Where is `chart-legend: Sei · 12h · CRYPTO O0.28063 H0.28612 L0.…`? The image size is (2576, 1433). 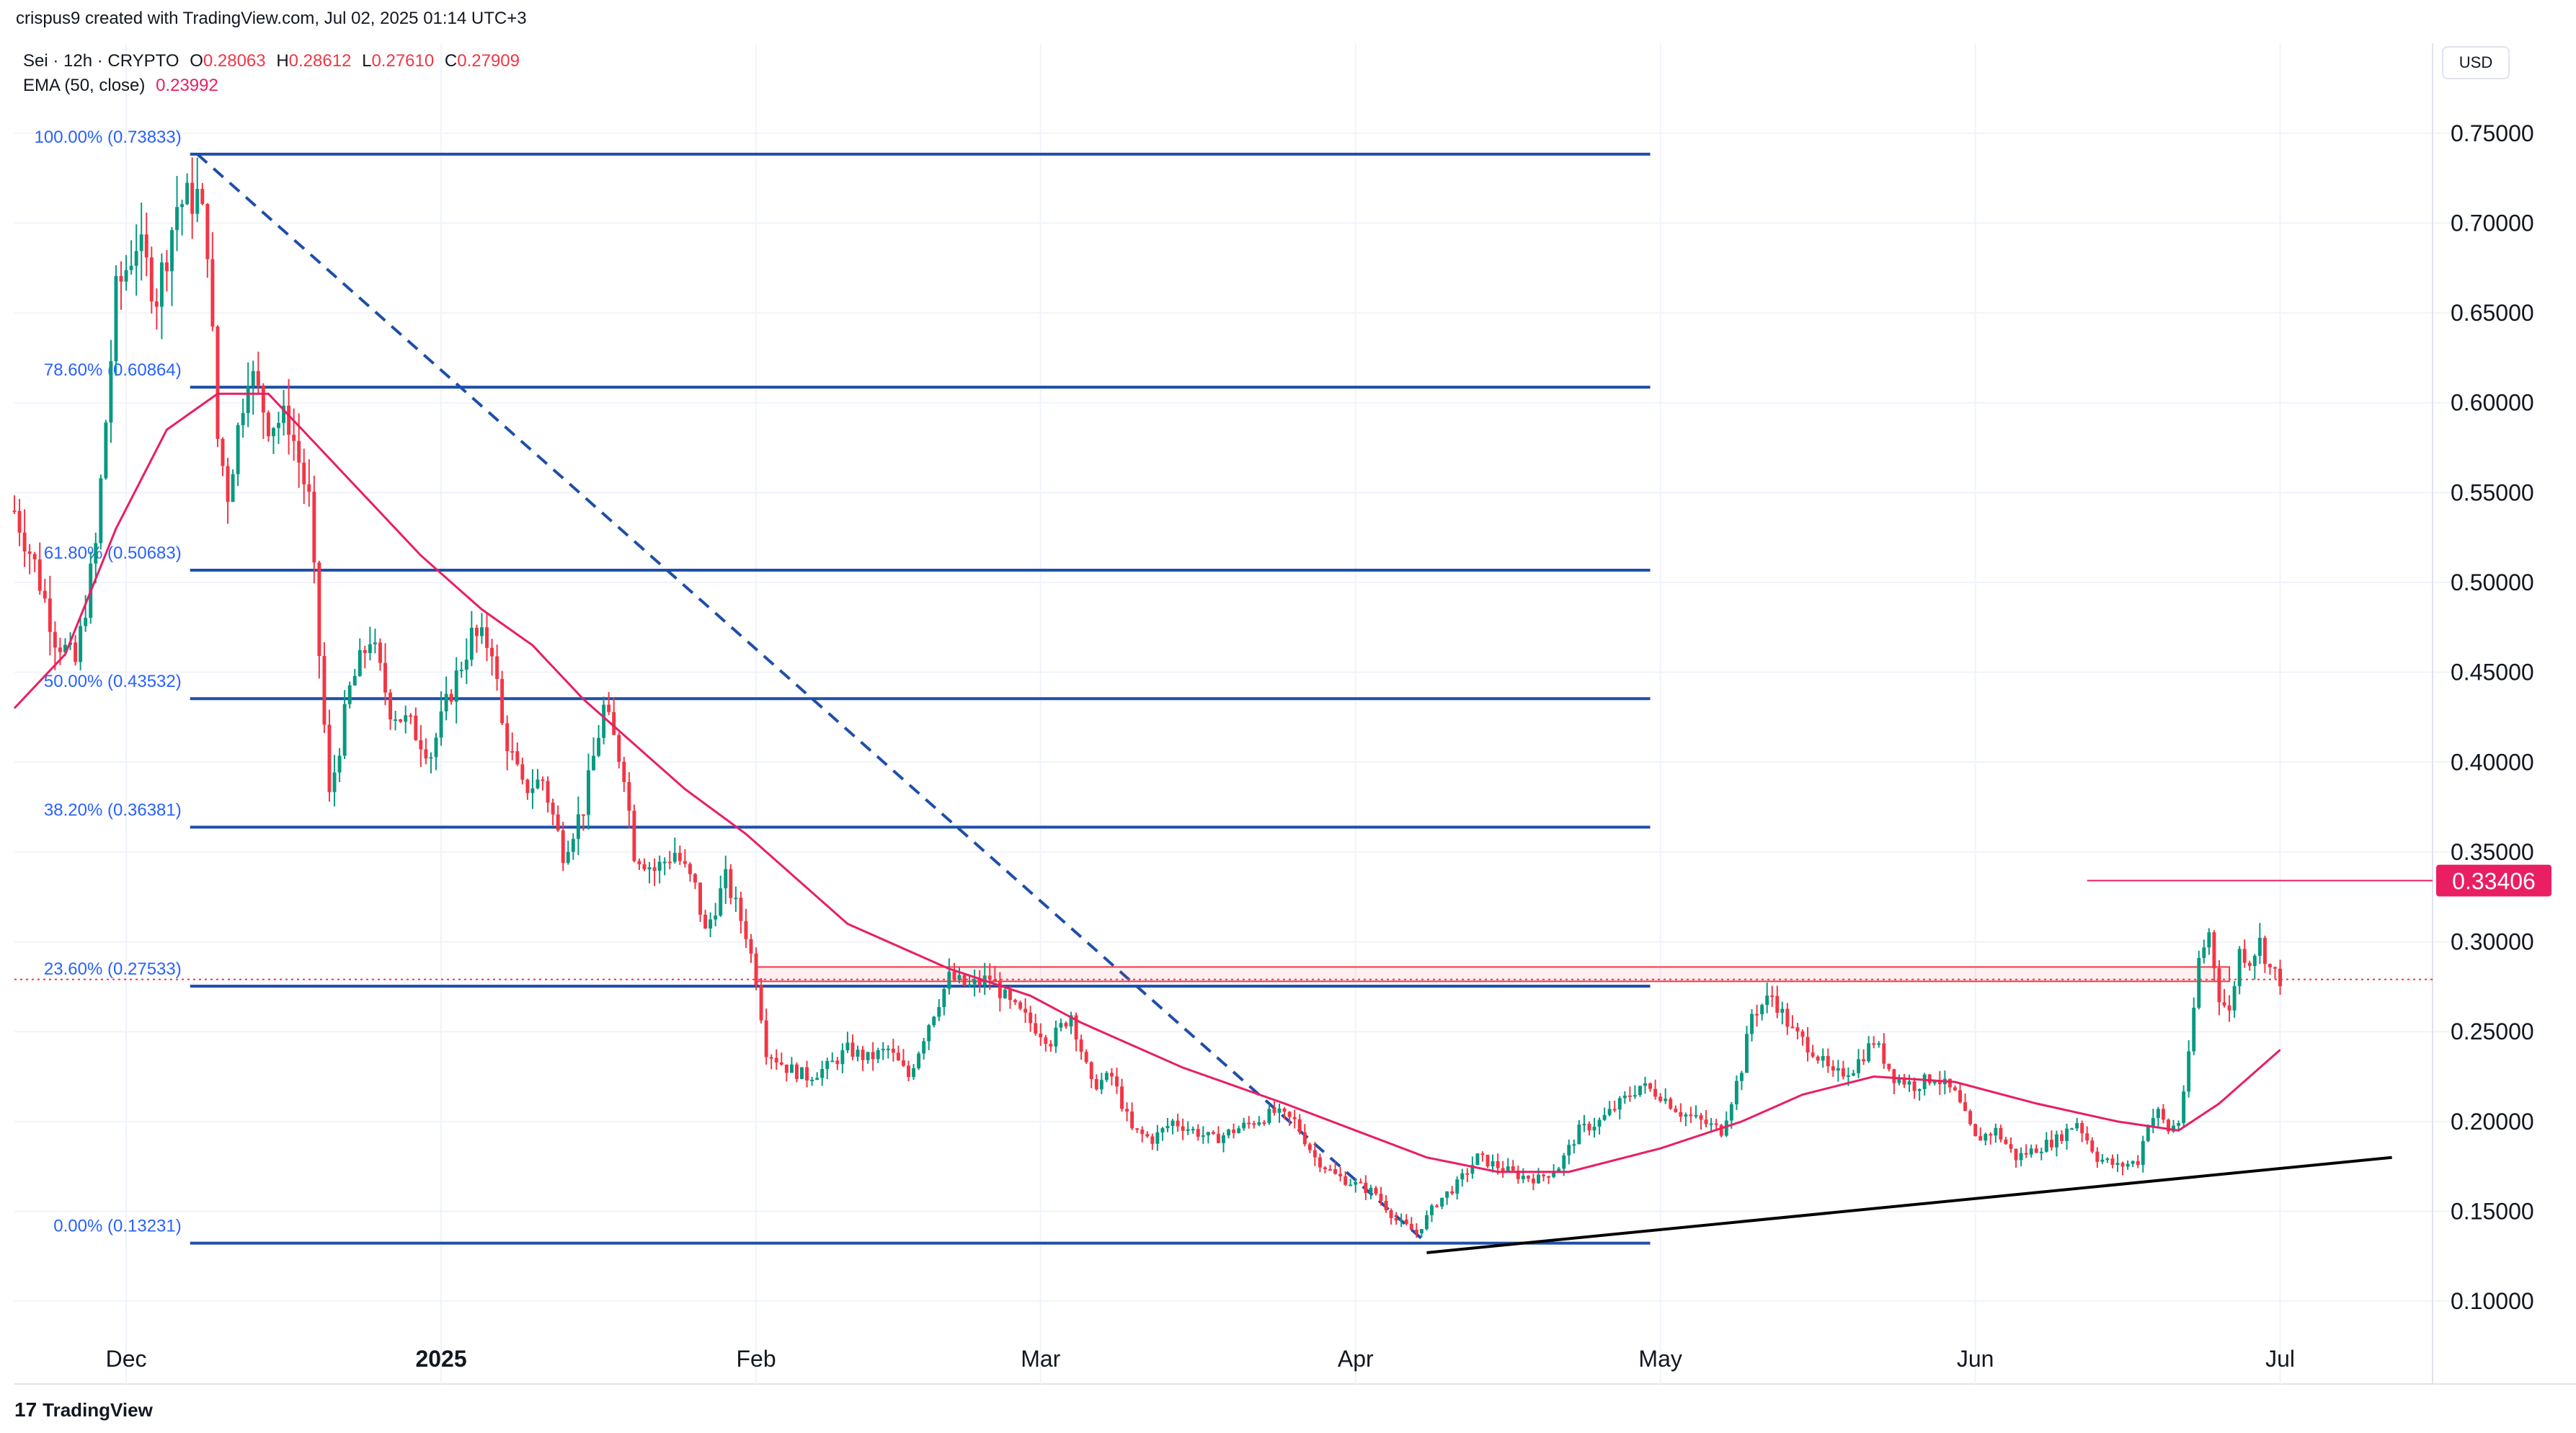 chart-legend: Sei · 12h · CRYPTO O0.28063 H0.28612 L0.… is located at coordinates (271, 73).